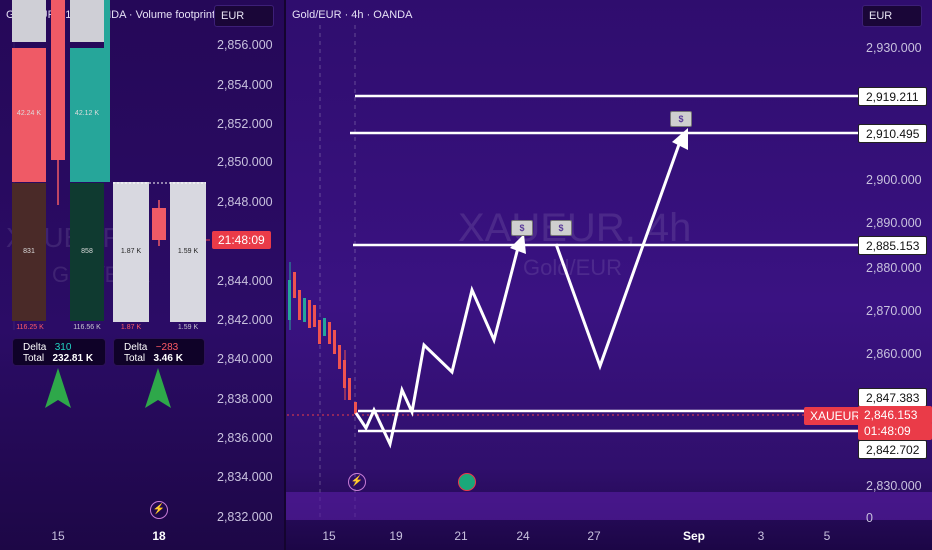 The height and width of the screenshot is (550, 932). Describe the element at coordinates (245, 320) in the screenshot. I see `left-price-label: 2,842.000` at that location.